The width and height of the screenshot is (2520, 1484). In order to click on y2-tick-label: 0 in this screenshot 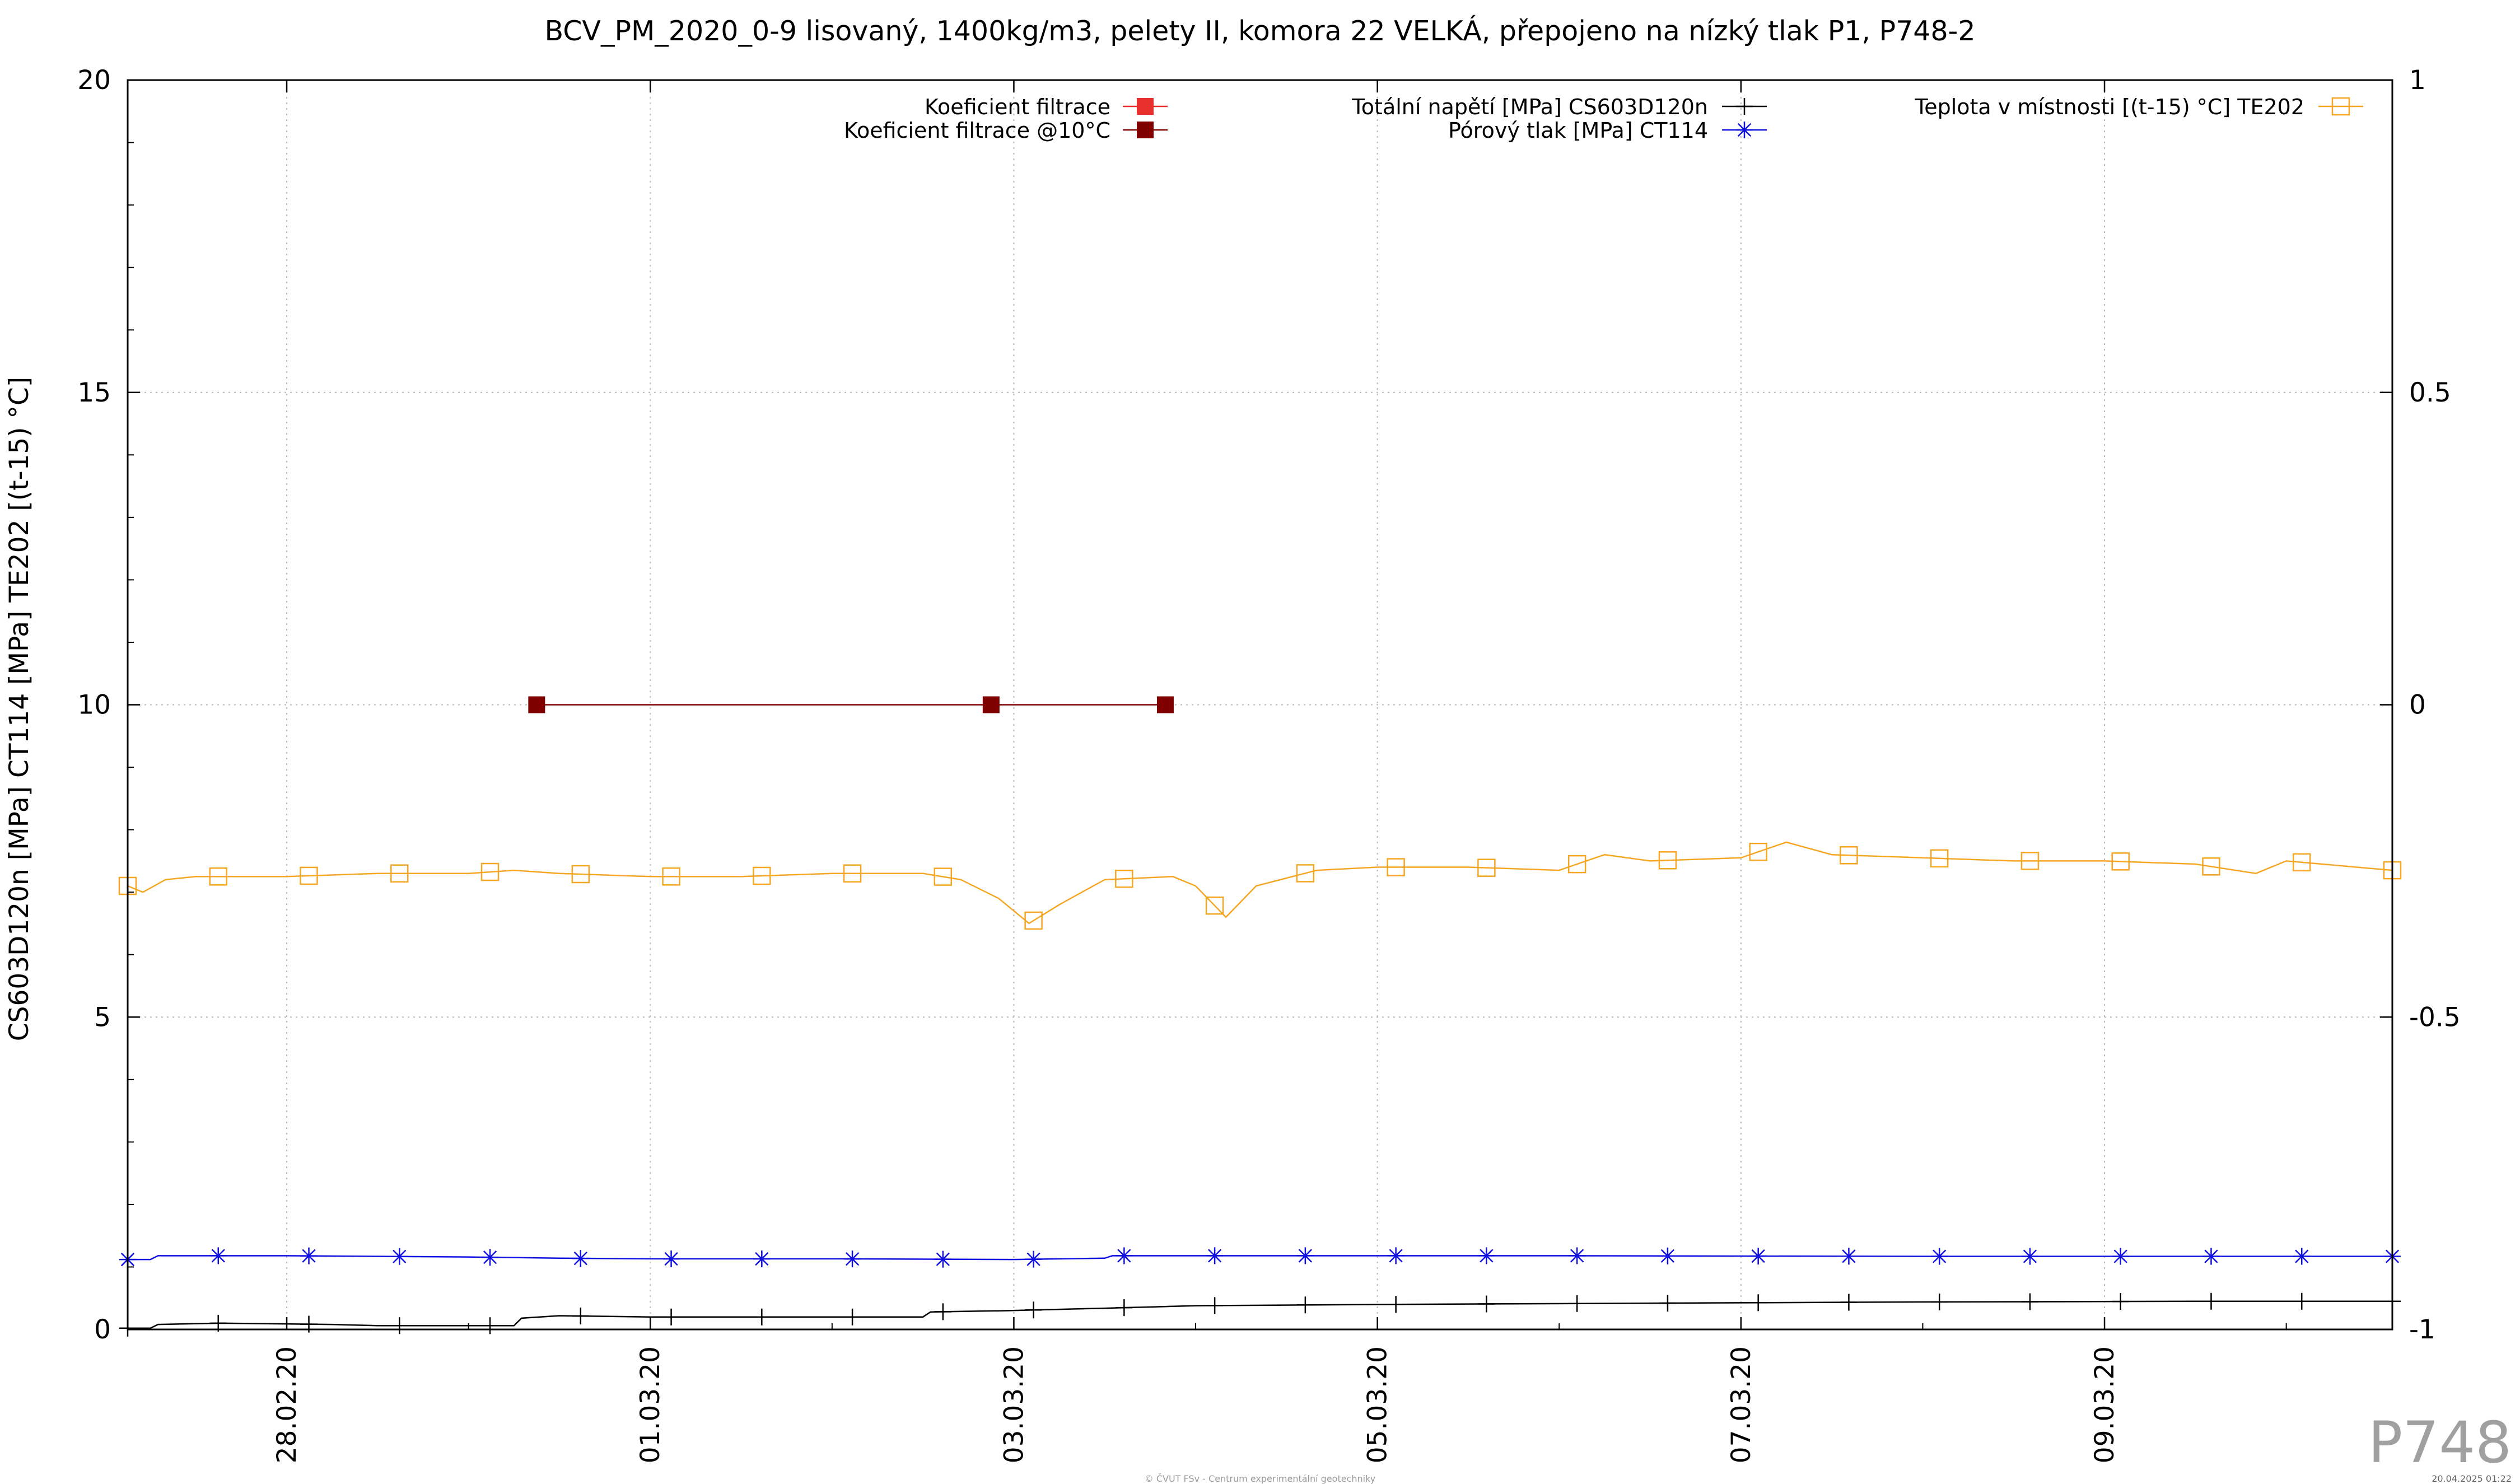, I will do `click(2418, 706)`.